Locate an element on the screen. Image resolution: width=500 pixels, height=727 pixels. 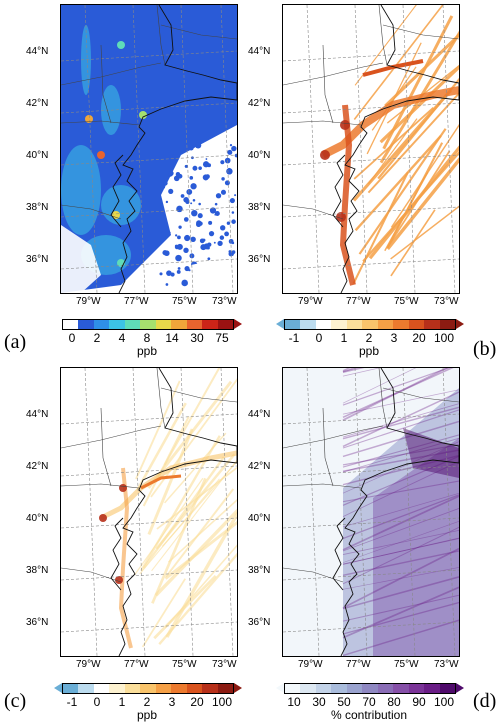
colorbar-tick-label: 90 is located at coordinates (419, 702).